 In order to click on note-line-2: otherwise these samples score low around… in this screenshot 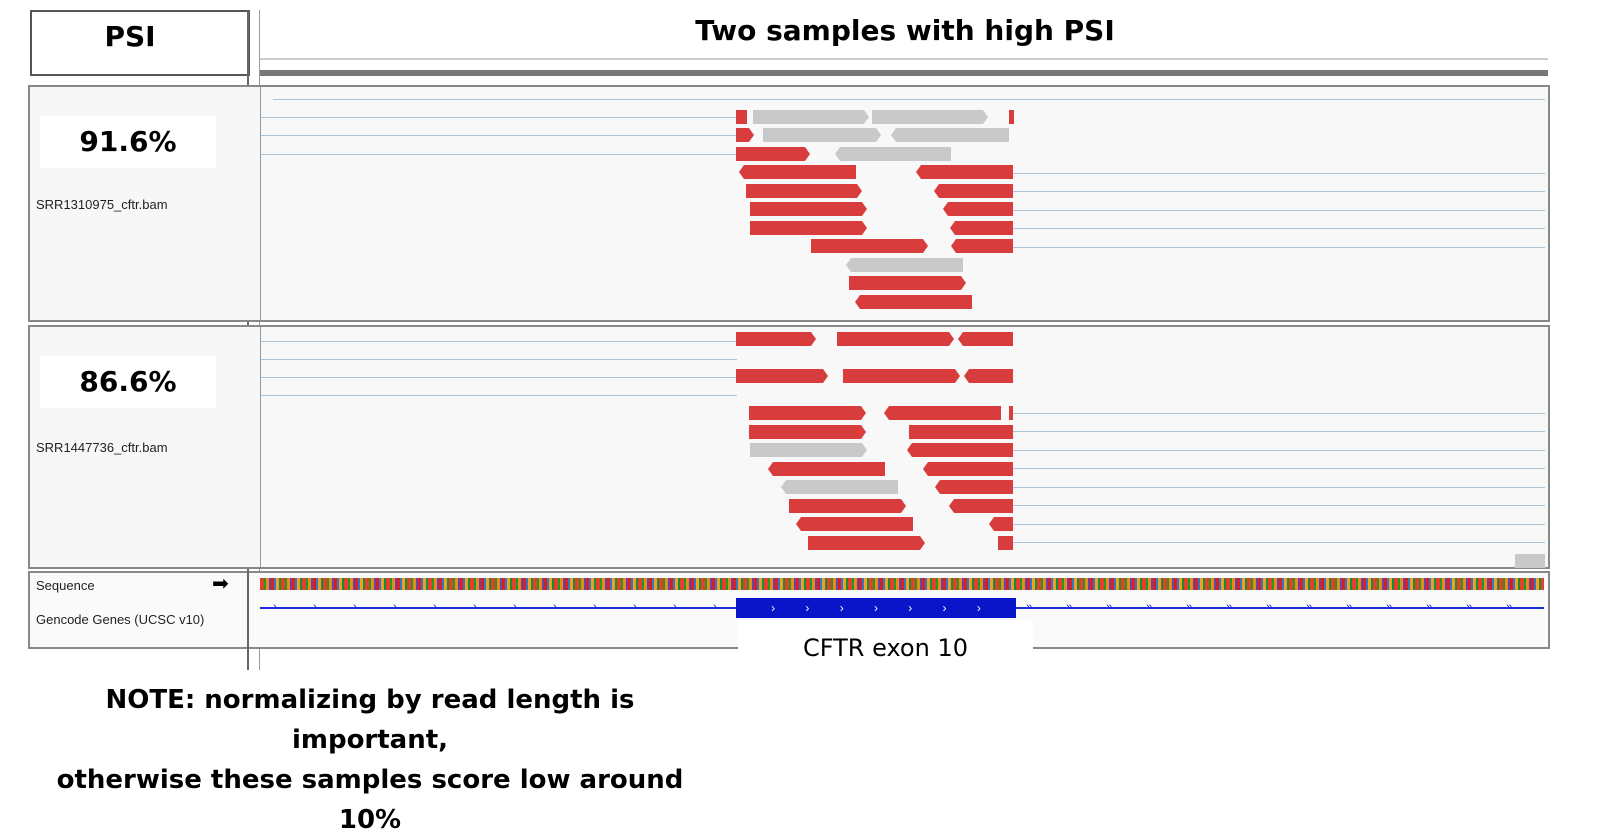, I will do `click(370, 800)`.